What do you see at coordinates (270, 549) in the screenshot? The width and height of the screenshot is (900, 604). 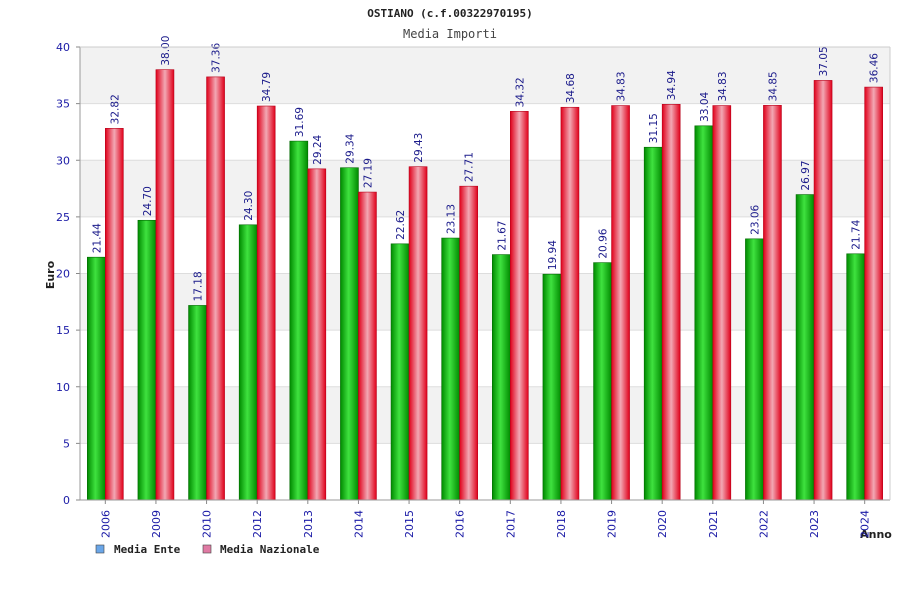 I see `legend-label-media-nazionale: Media Nazionale` at bounding box center [270, 549].